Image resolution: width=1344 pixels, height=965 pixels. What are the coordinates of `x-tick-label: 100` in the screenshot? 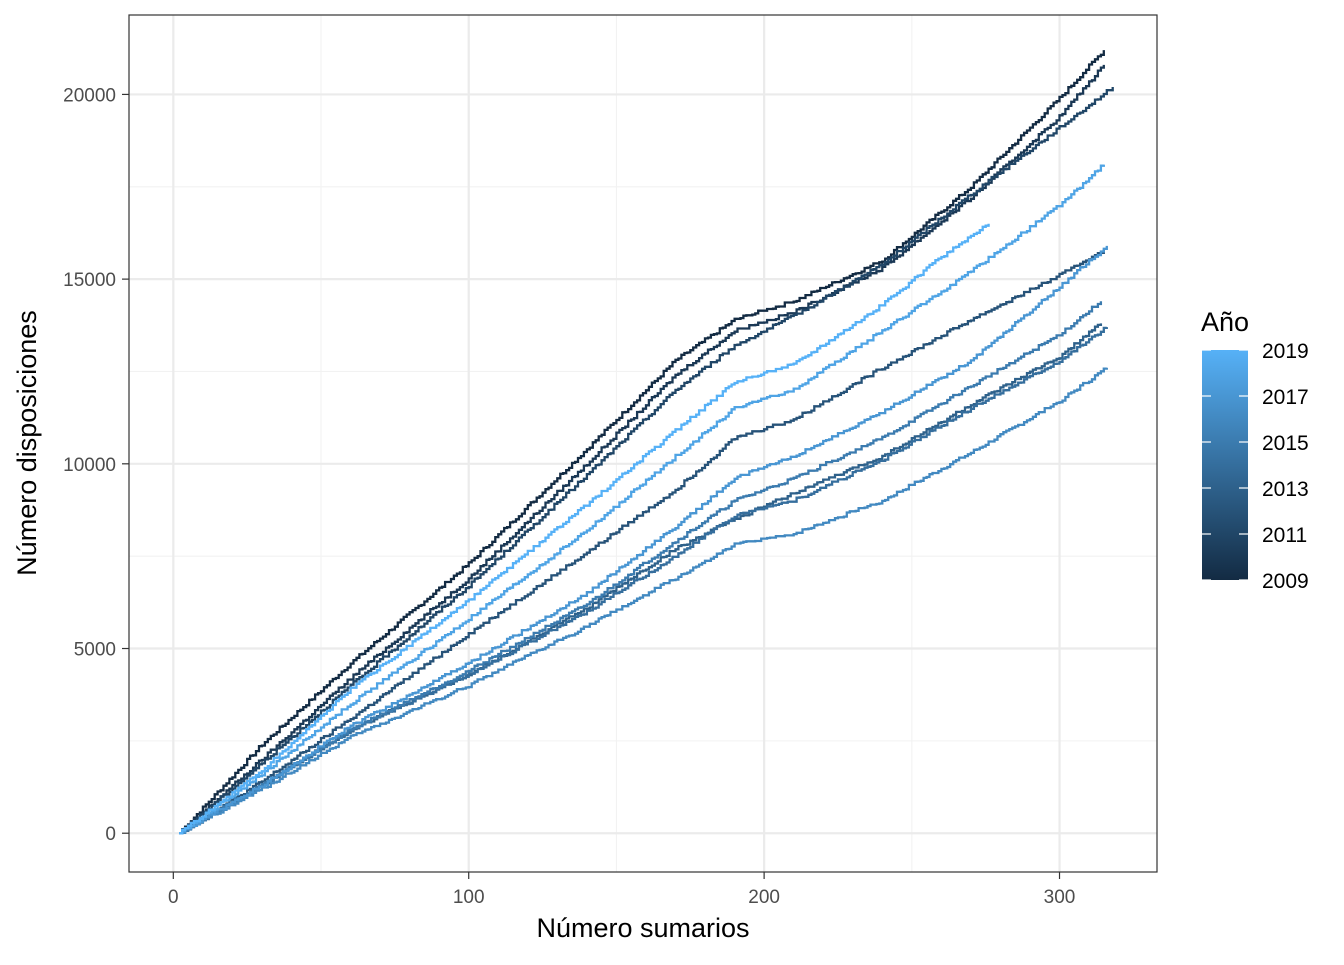 It's located at (469, 897).